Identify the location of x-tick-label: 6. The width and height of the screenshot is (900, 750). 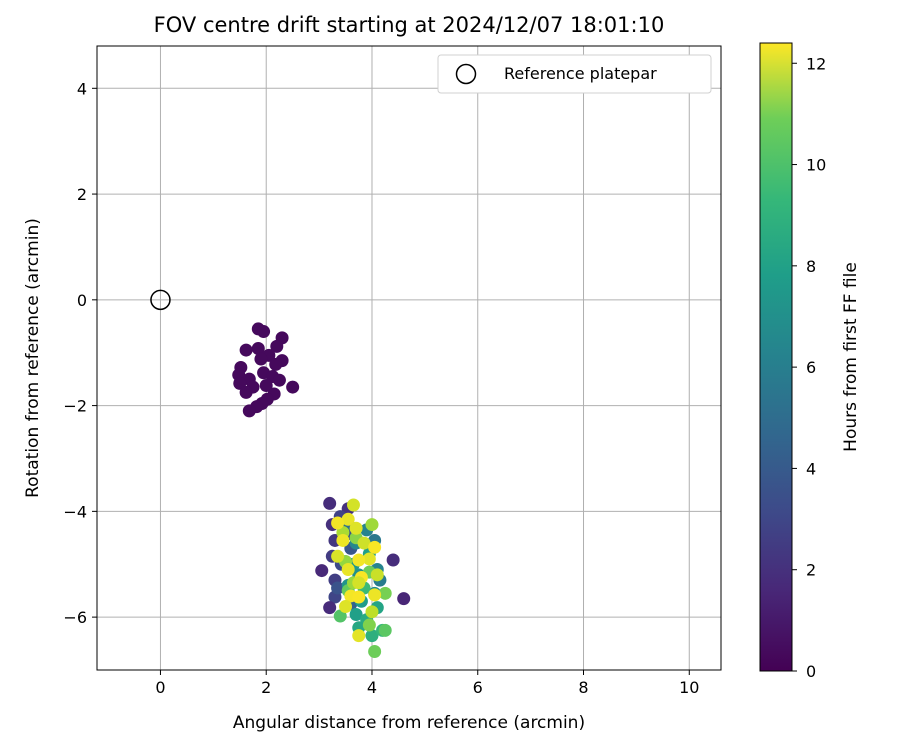
(478, 687).